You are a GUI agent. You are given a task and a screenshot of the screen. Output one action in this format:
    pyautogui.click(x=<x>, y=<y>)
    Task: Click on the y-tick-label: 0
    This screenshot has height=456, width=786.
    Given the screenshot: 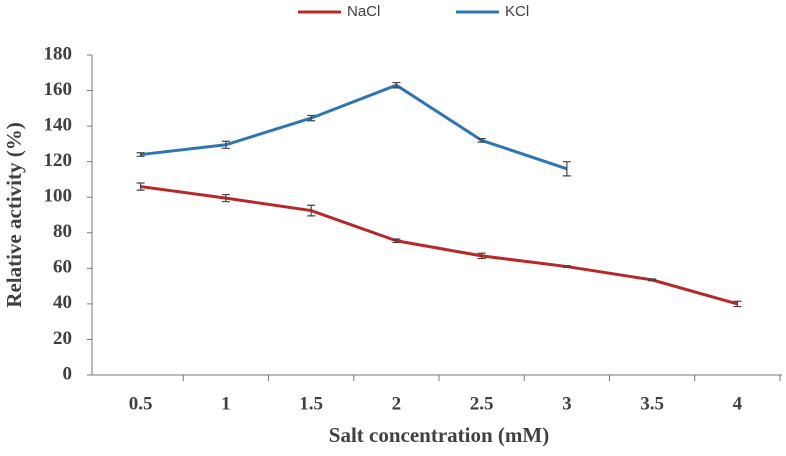 What is the action you would take?
    pyautogui.click(x=68, y=373)
    